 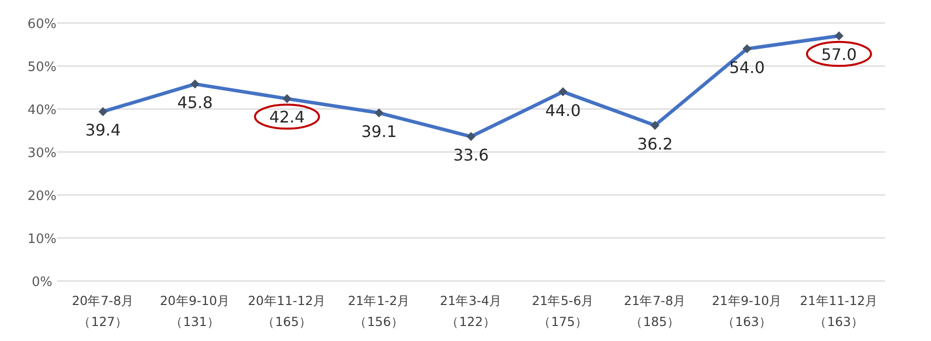 I want to click on y-tick-label: 50%, so click(x=42, y=67).